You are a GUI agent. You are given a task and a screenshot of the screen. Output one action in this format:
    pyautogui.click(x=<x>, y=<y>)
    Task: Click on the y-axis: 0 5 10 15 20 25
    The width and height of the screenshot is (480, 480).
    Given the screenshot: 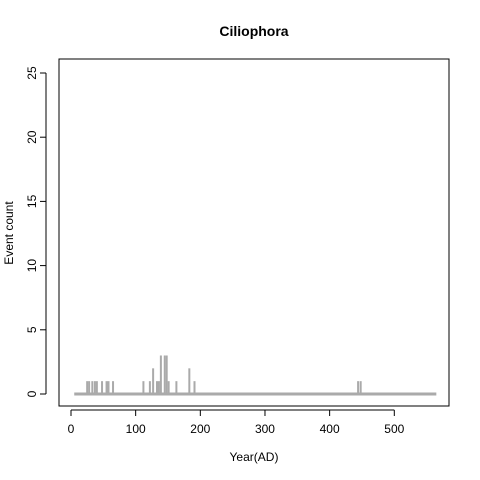 What is the action you would take?
    pyautogui.click(x=36, y=231)
    